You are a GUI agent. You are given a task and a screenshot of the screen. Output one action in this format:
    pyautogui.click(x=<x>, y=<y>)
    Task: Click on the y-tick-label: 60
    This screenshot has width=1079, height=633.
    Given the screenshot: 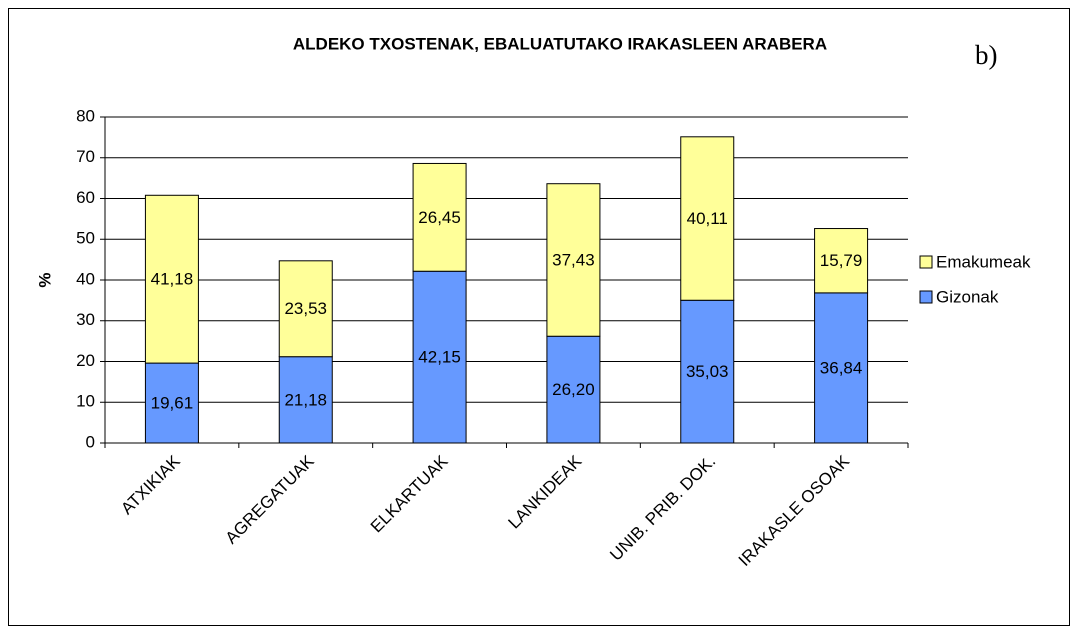 What is the action you would take?
    pyautogui.click(x=85, y=197)
    